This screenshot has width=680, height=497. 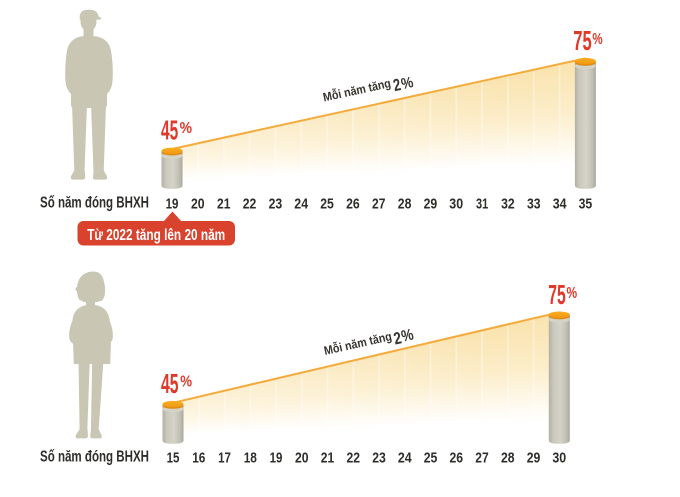 What do you see at coordinates (356, 89) in the screenshot?
I see `svg-text: Mỗi năm tăng` at bounding box center [356, 89].